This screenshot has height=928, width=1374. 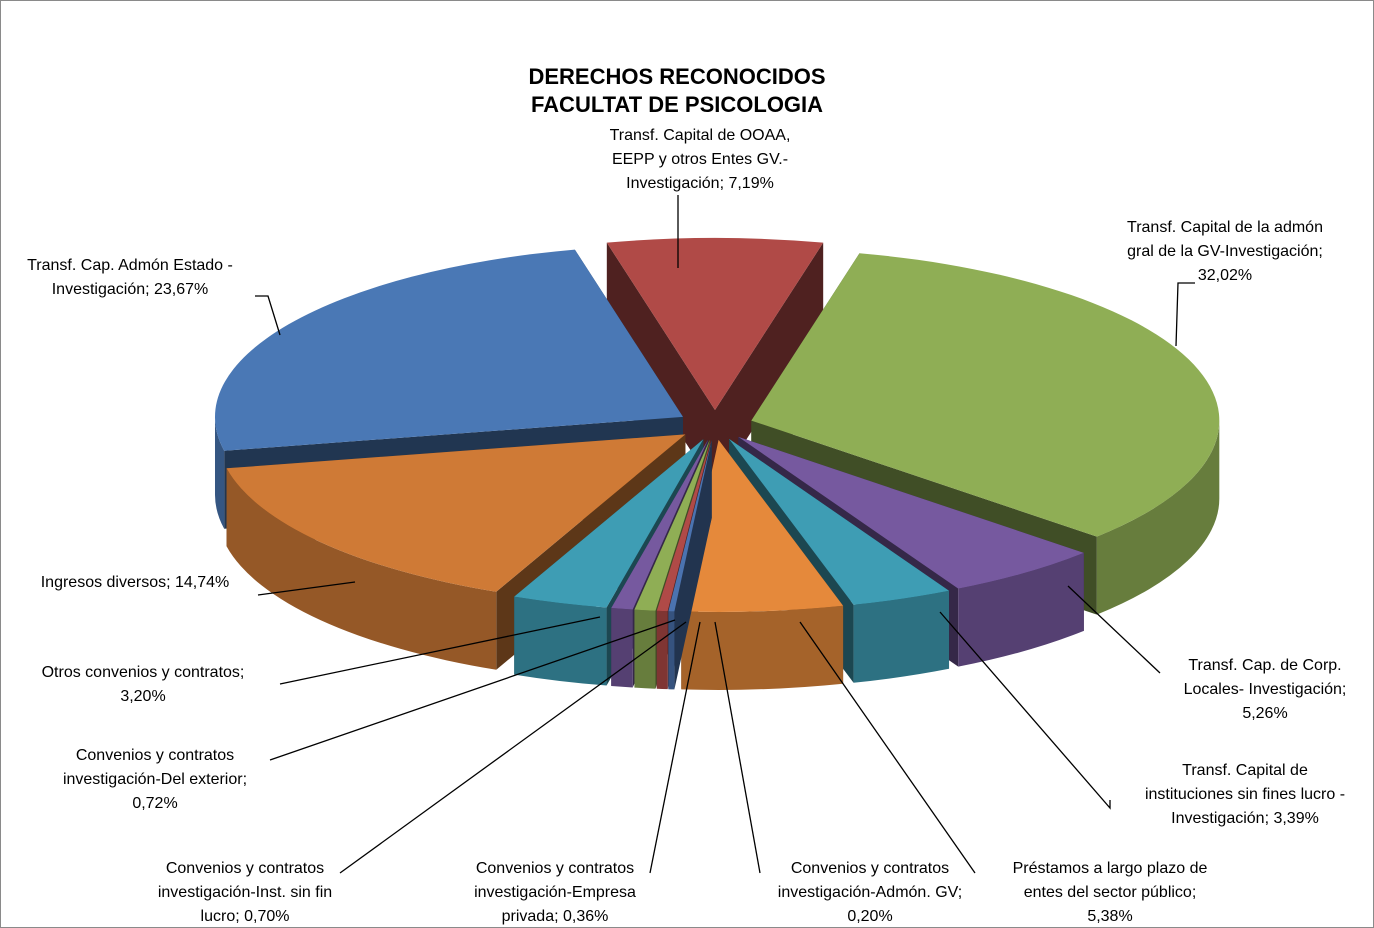 I want to click on data-label: Investigación; 3,39%, so click(x=1245, y=818).